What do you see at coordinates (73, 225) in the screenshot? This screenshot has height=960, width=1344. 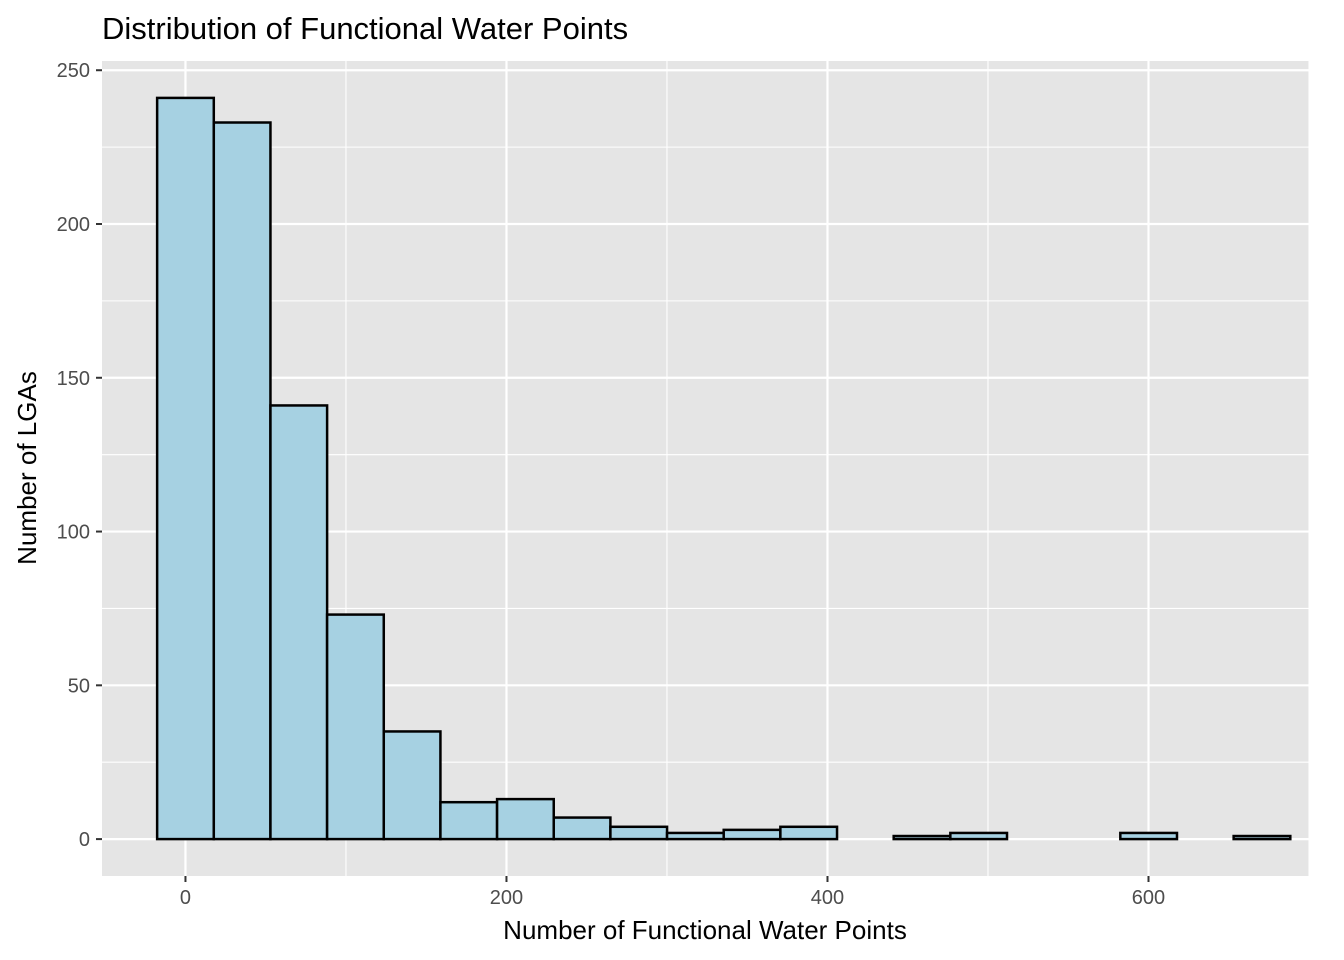 I see `y-tick-label: 200` at bounding box center [73, 225].